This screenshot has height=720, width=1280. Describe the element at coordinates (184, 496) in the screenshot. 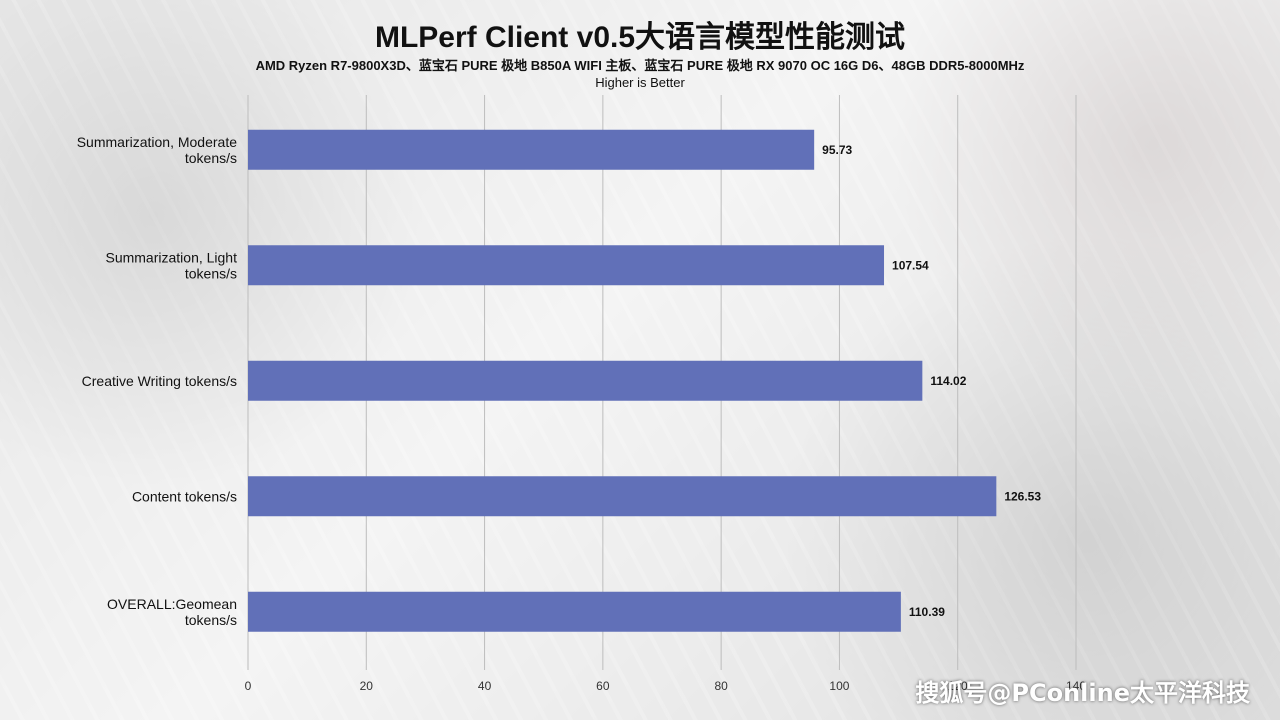

I see `category-label: Content tokens/s` at that location.